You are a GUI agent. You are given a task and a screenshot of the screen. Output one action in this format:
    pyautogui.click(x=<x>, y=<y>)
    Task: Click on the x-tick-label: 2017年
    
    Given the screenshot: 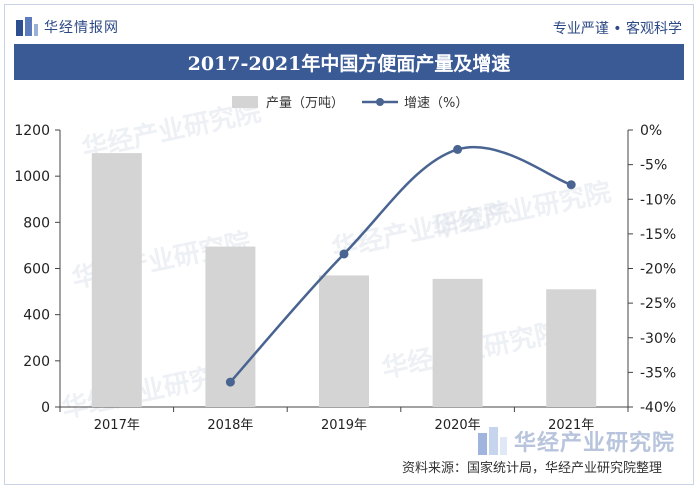 What is the action you would take?
    pyautogui.click(x=117, y=425)
    